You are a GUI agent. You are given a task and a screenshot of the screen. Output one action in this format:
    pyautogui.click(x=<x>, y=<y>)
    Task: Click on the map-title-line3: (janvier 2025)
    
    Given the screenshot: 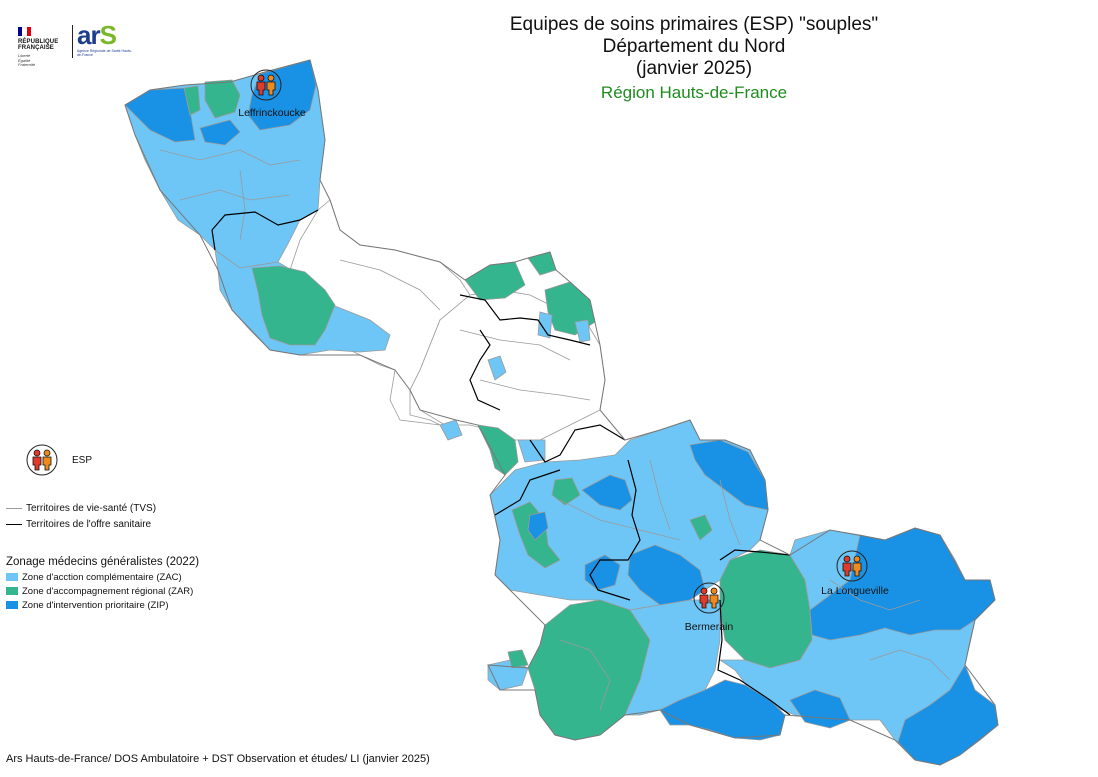 What is the action you would take?
    pyautogui.click(x=694, y=68)
    